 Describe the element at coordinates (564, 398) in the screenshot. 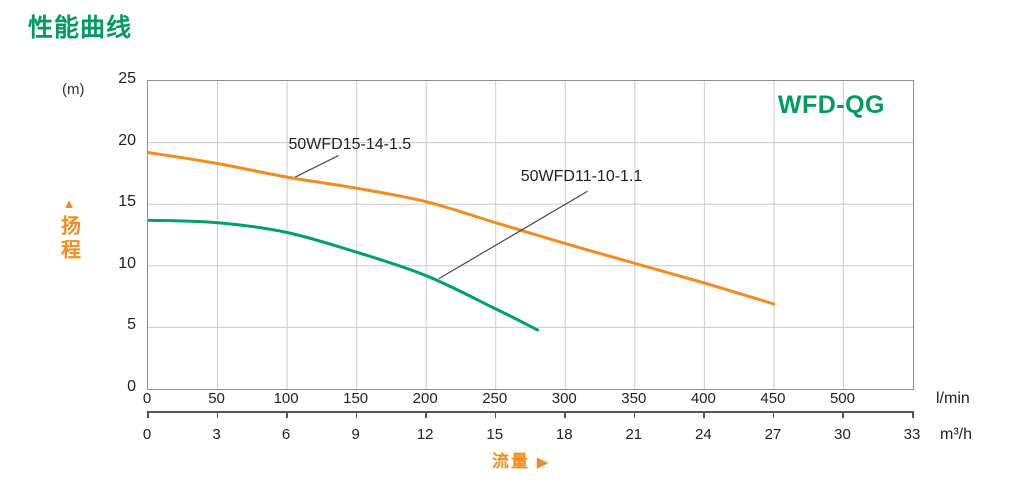

I see `x-lmin-tick-label: 300` at that location.